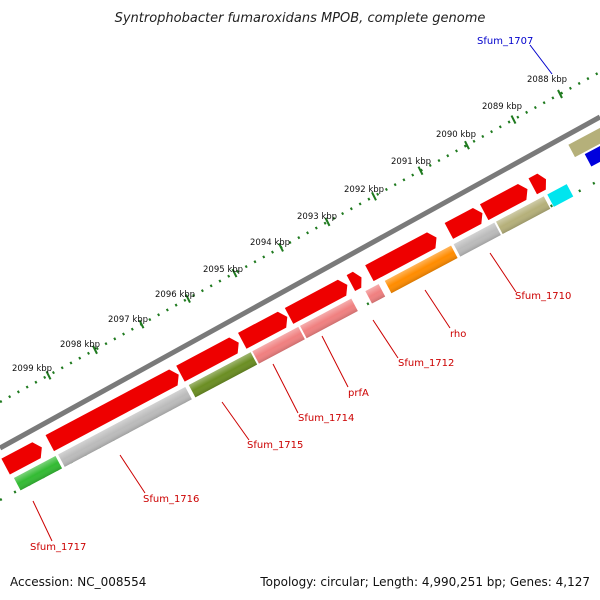 The image size is (600, 600). Describe the element at coordinates (171, 499) in the screenshot. I see `gene-label-sfum-1716: Sfum_1716` at that location.